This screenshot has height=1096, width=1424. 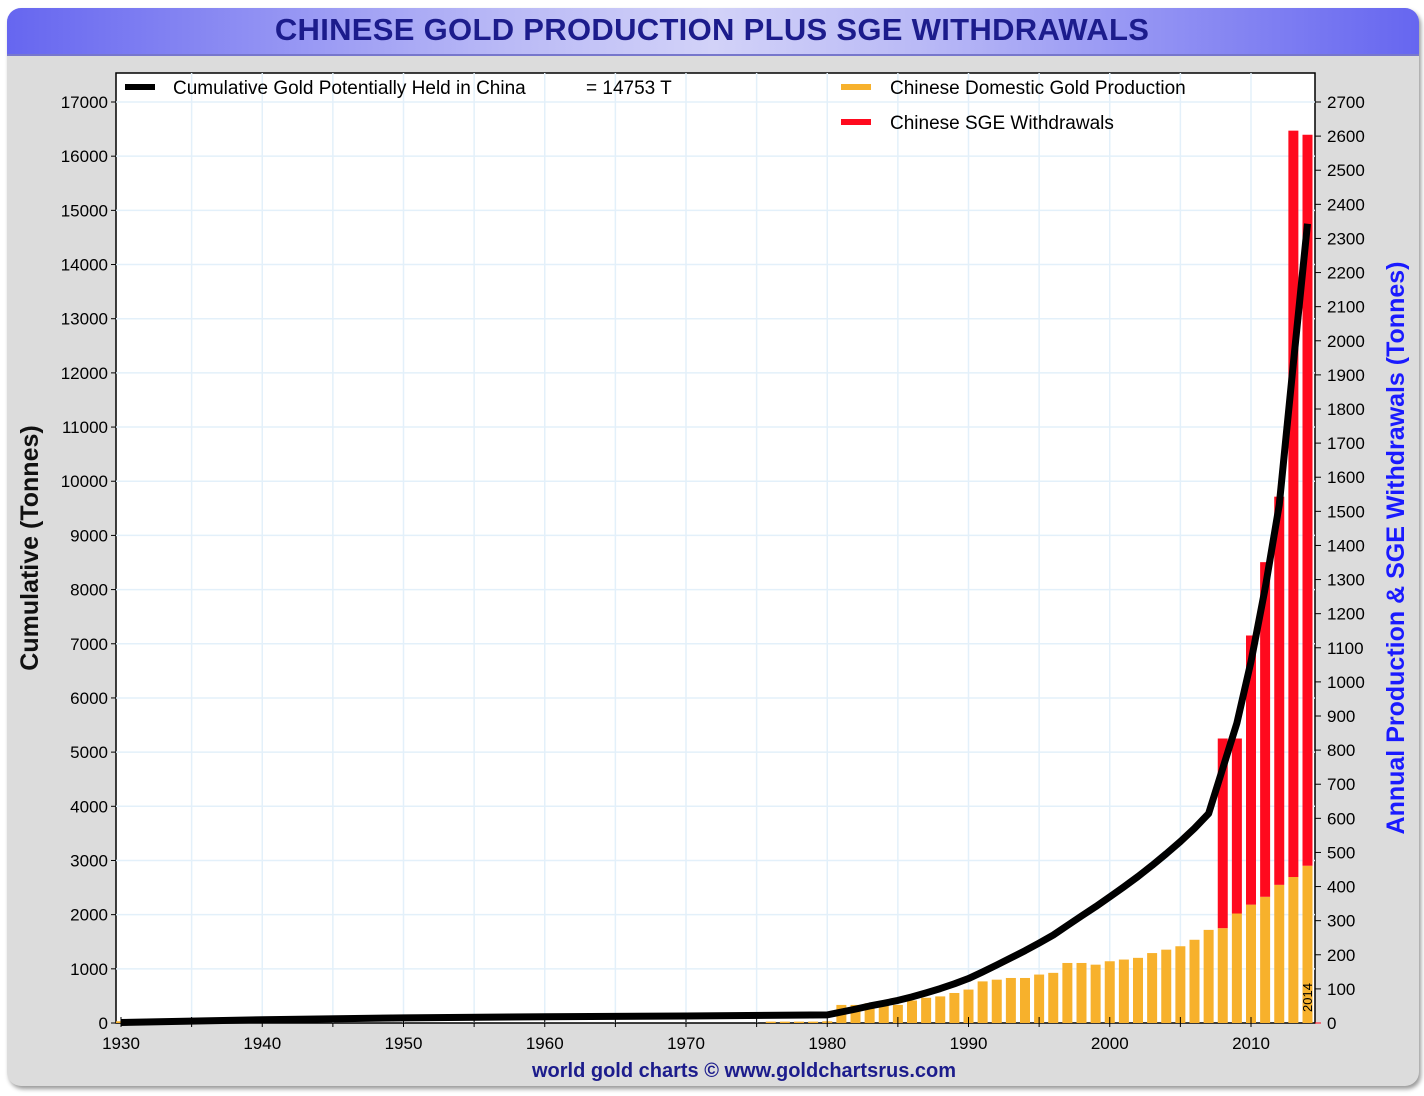 I want to click on right-tick-label: 700, so click(x=1341, y=784).